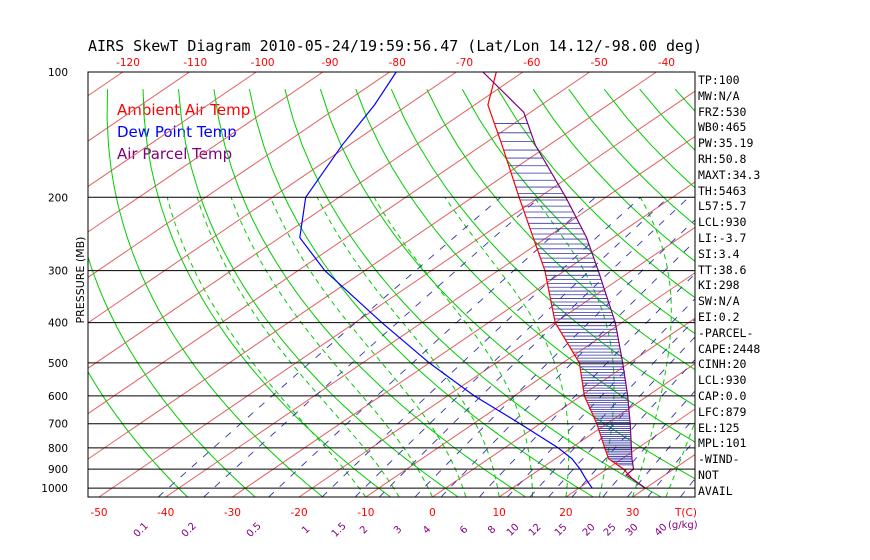 Image resolution: width=870 pixels, height=560 pixels. What do you see at coordinates (719, 459) in the screenshot?
I see `index-item: -WIND-` at bounding box center [719, 459].